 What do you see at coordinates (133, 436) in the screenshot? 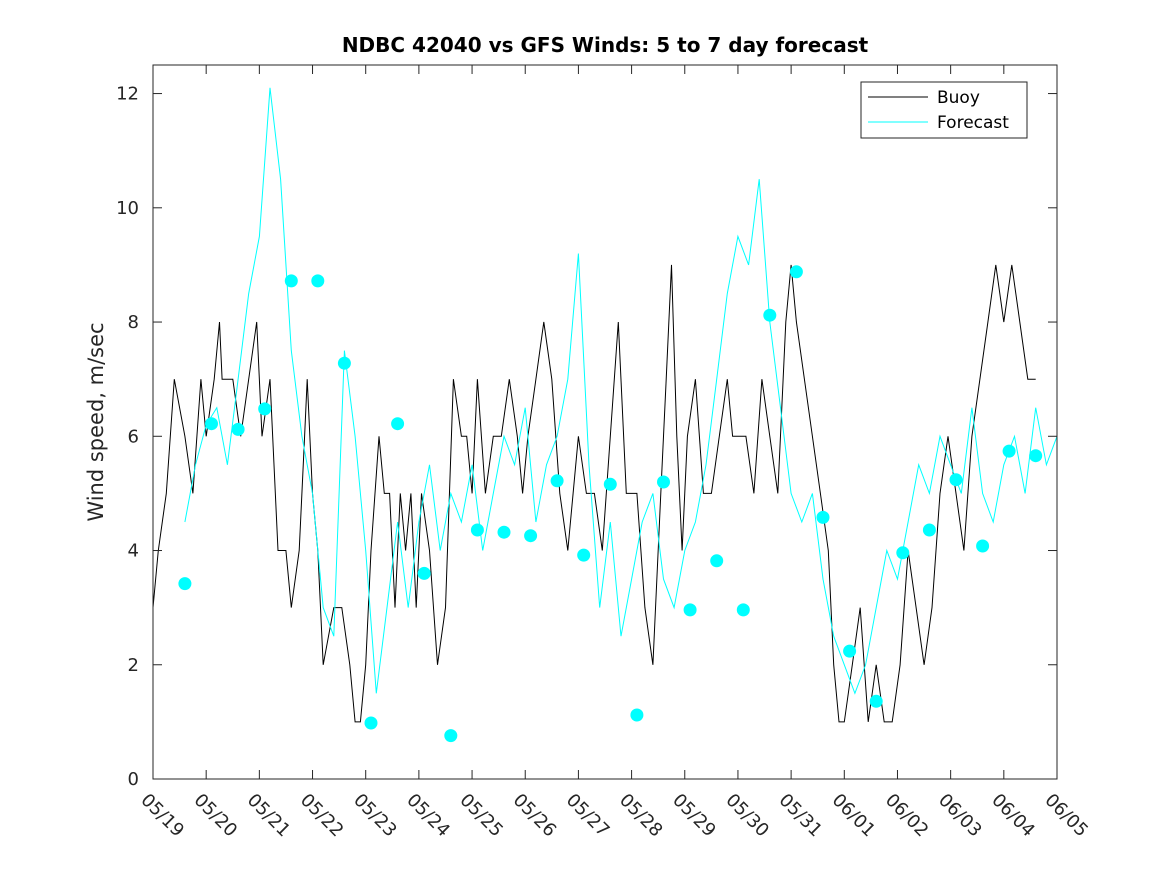
I see `y-tick-label: 6` at bounding box center [133, 436].